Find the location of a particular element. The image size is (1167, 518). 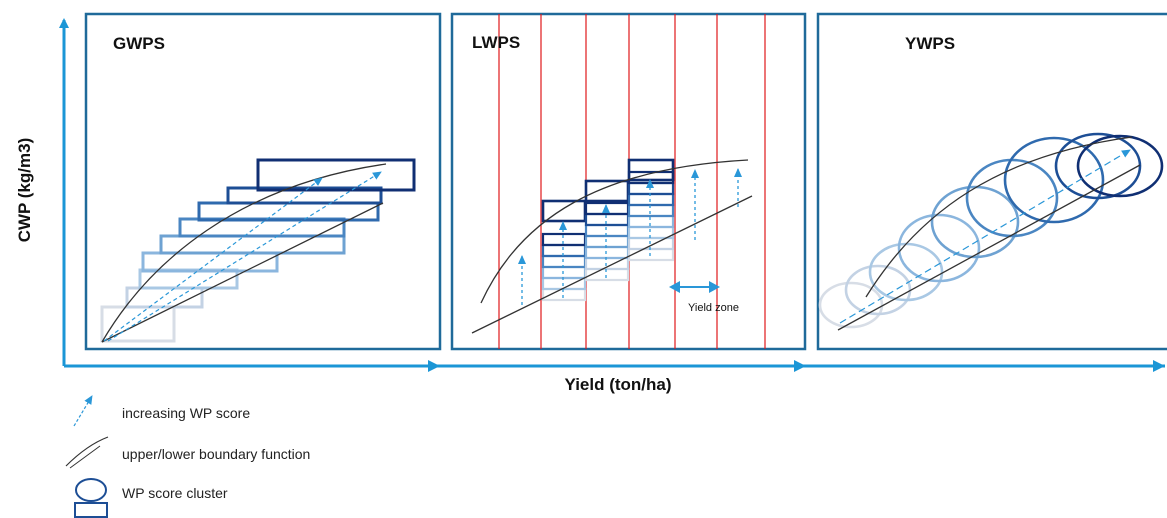

lwps-upper-boundary is located at coordinates (614, 231).